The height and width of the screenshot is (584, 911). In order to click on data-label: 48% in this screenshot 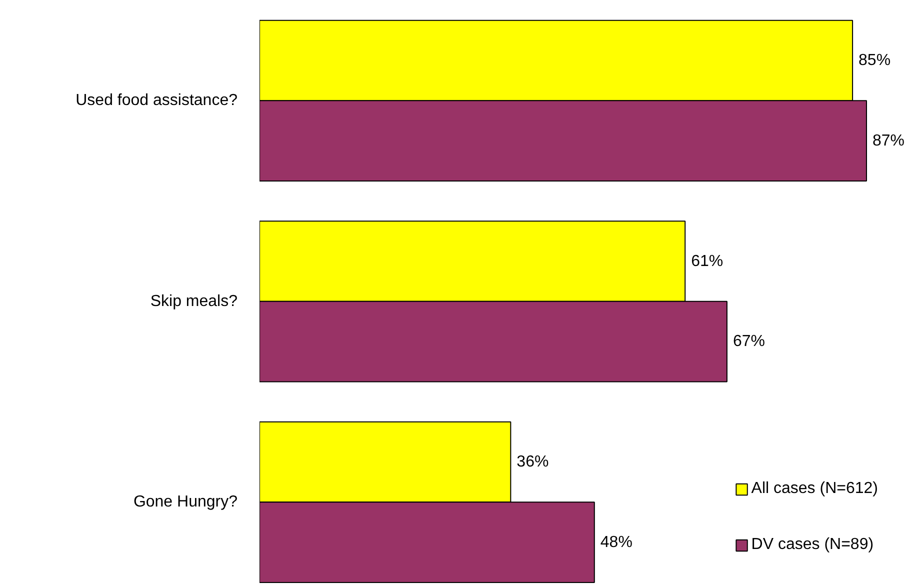, I will do `click(616, 542)`.